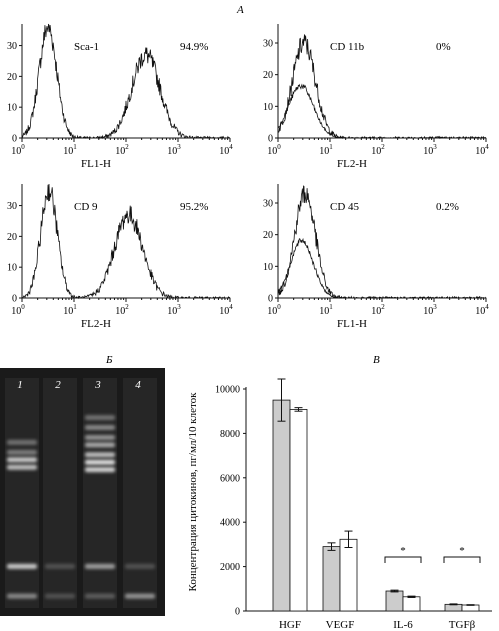 The height and width of the screenshot is (631, 499). I want to click on significance-star: *, so click(462, 551).